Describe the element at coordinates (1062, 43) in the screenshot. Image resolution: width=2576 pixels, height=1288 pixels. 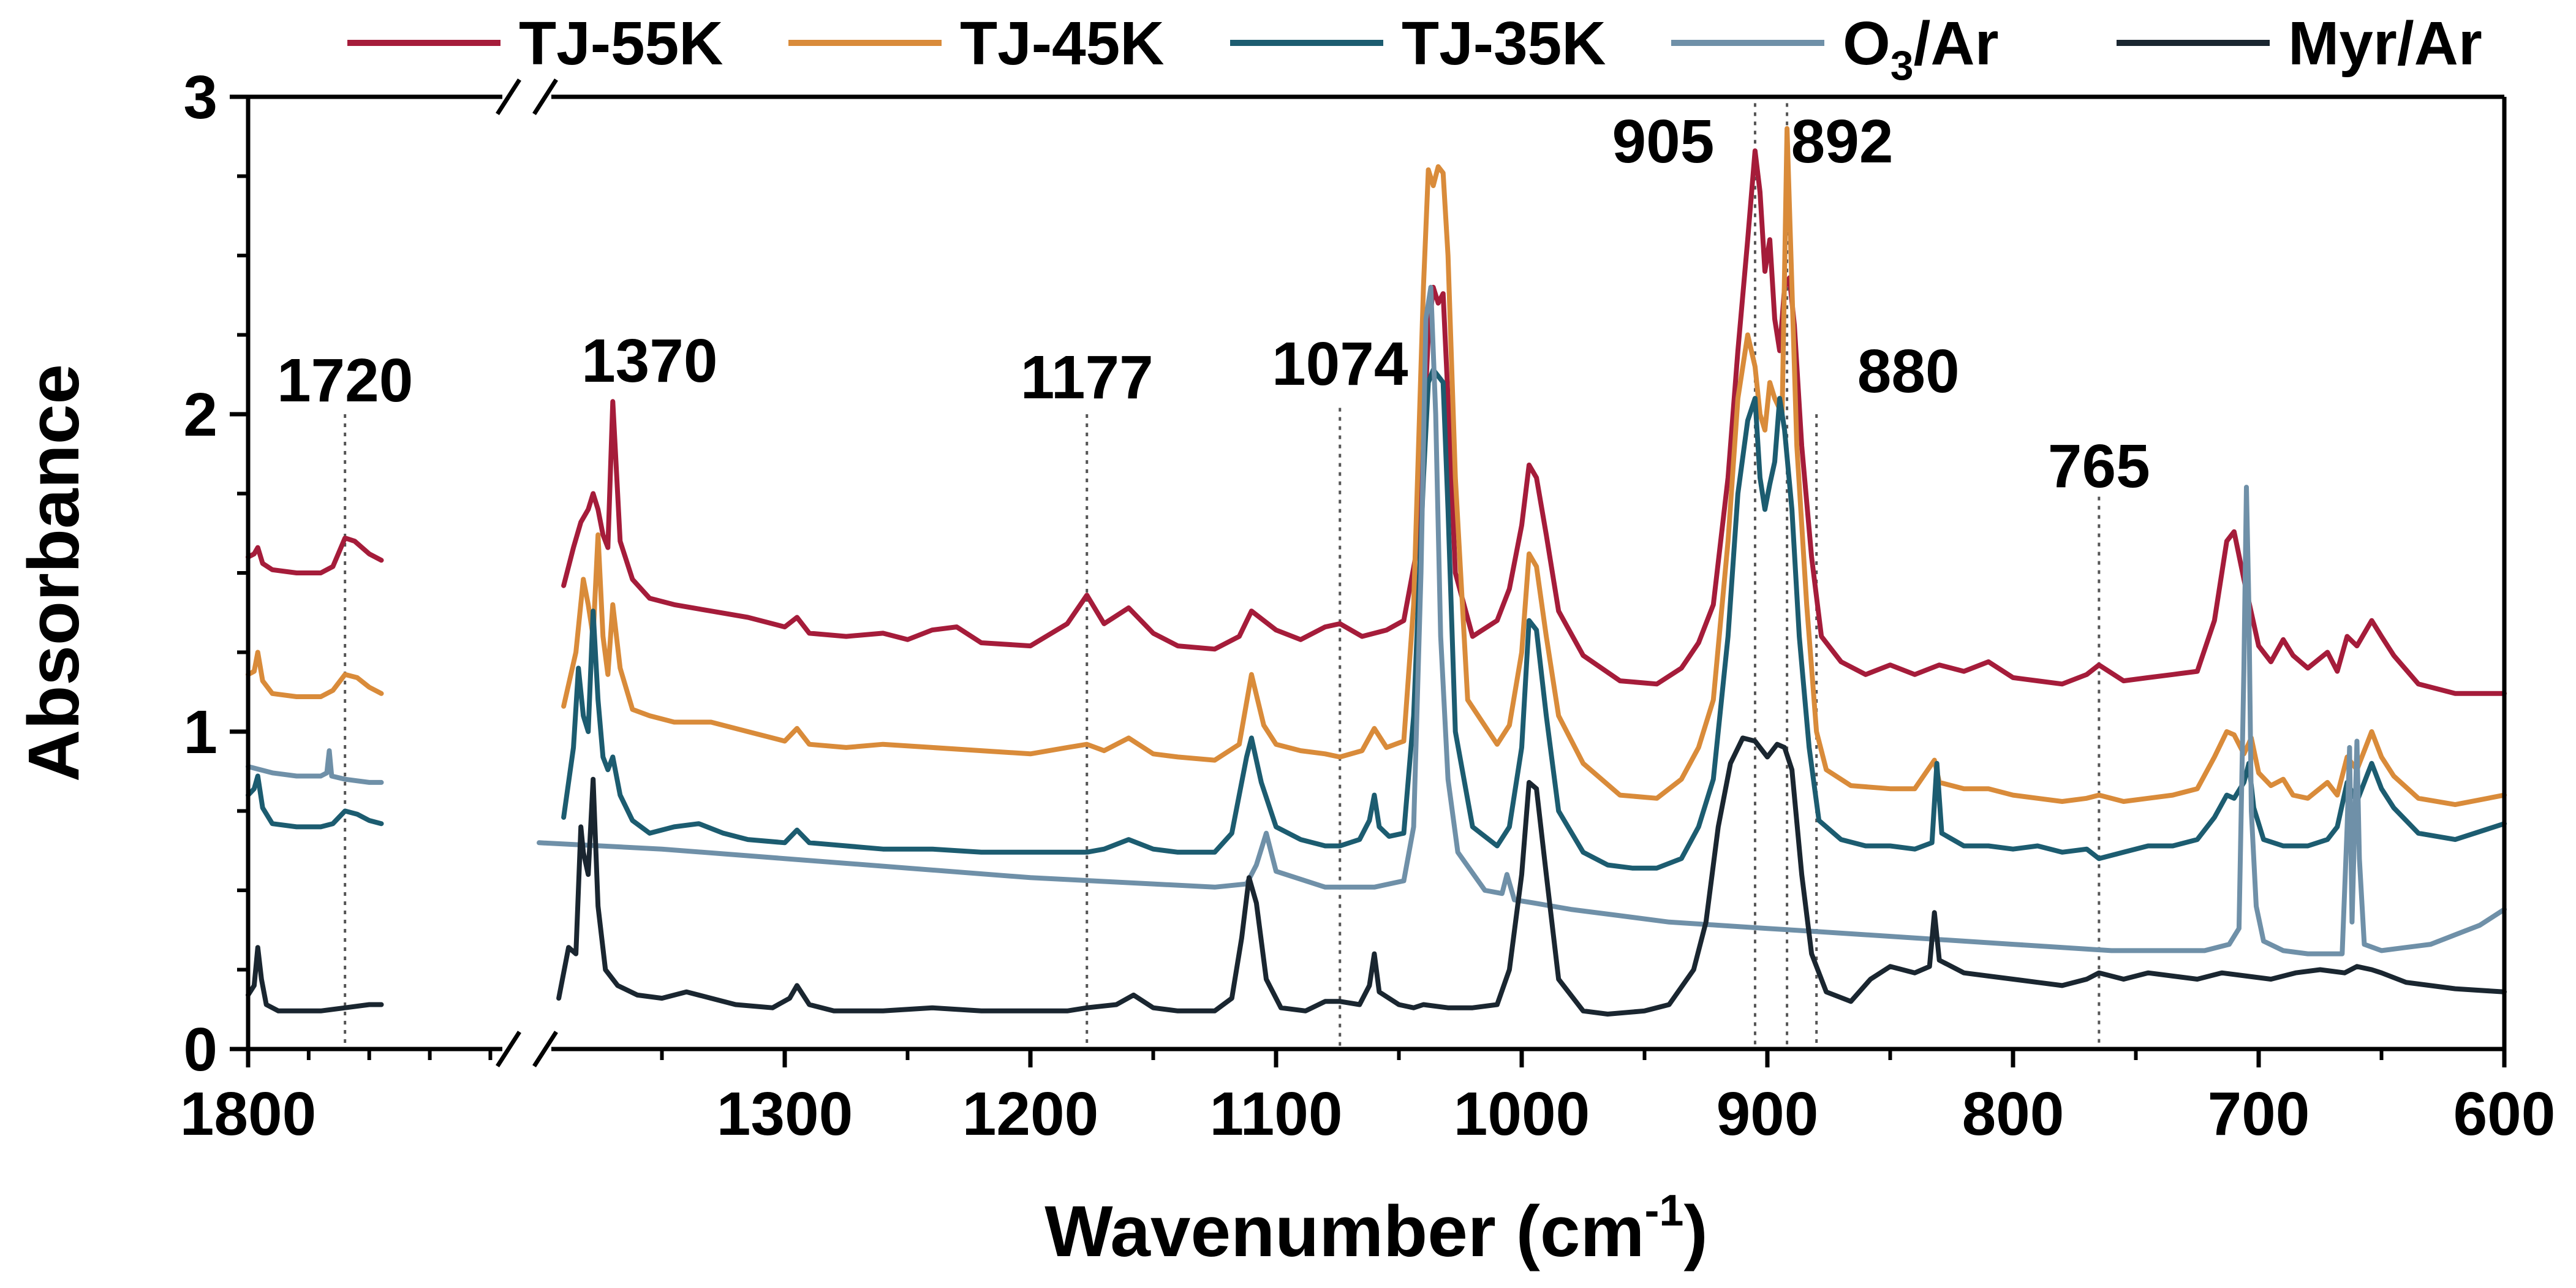
I see `legend-label-1: TJ-45K` at that location.